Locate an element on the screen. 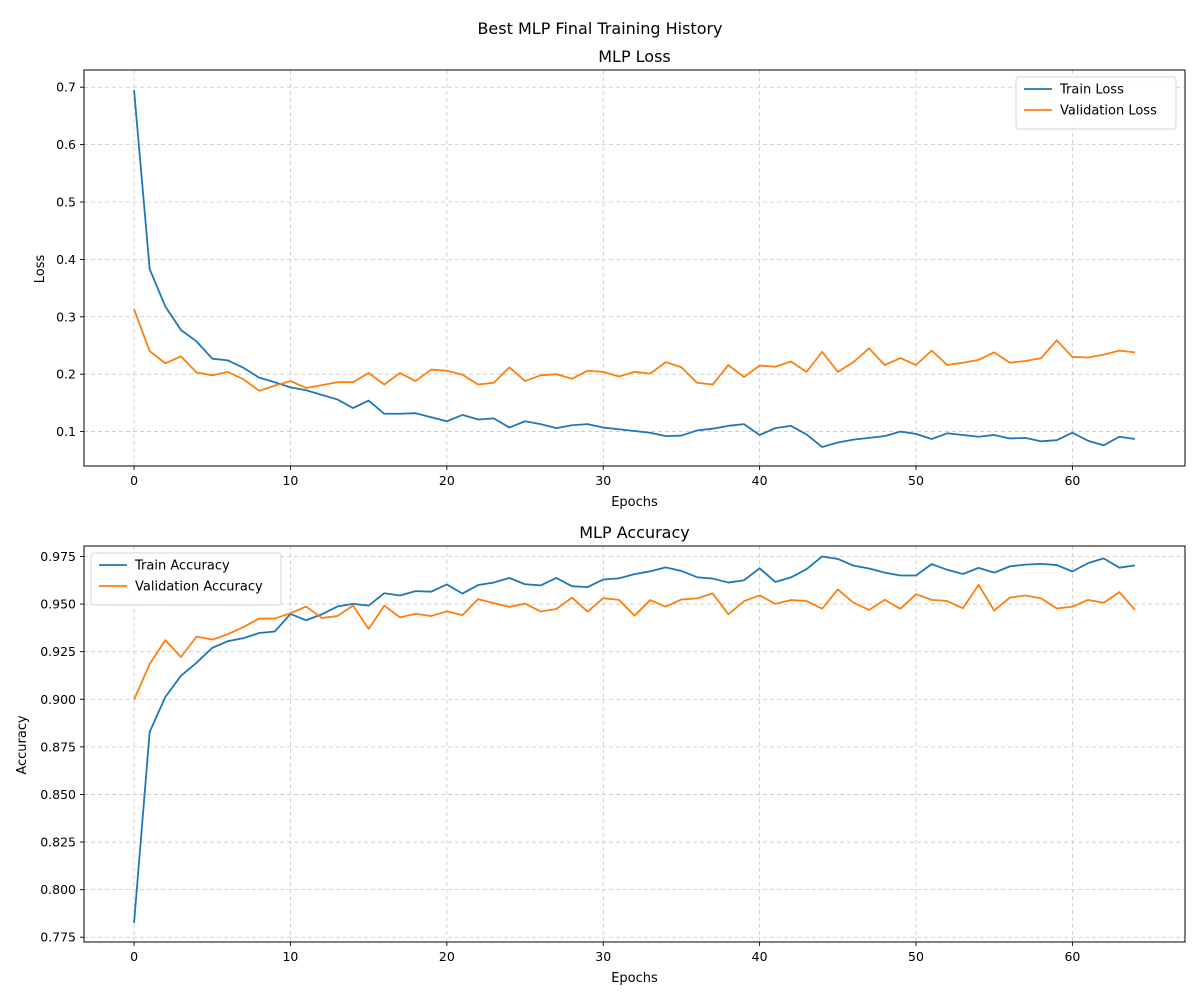 Image resolution: width=1200 pixels, height=1000 pixels. accuracy-legend-label: Train Accuracy is located at coordinates (182, 566).